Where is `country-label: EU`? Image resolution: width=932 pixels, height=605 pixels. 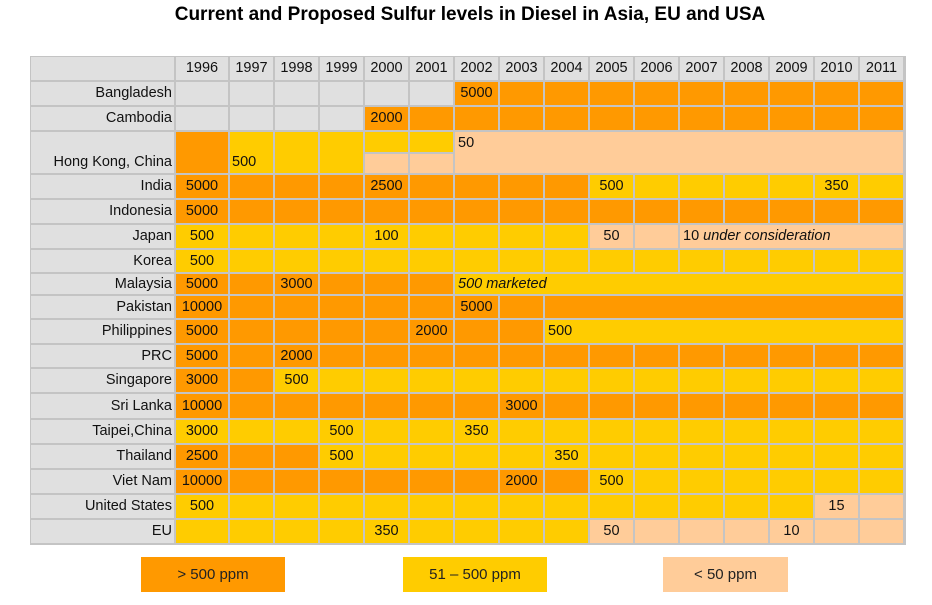 country-label: EU is located at coordinates (102, 531).